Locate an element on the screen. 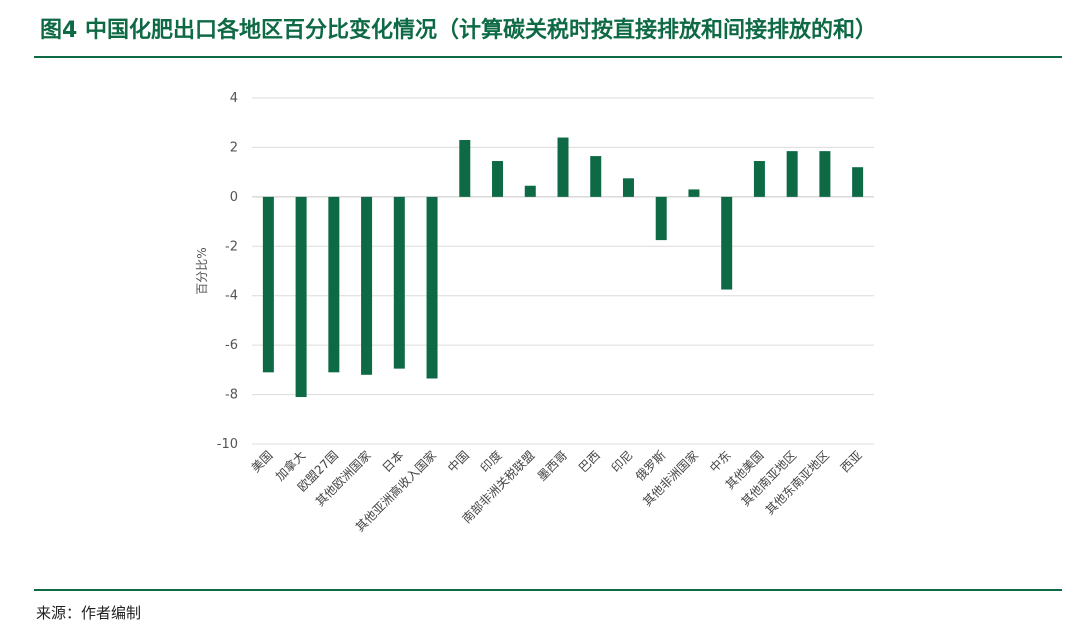 The height and width of the screenshot is (640, 1080). y-tick-label: -2 is located at coordinates (231, 246).